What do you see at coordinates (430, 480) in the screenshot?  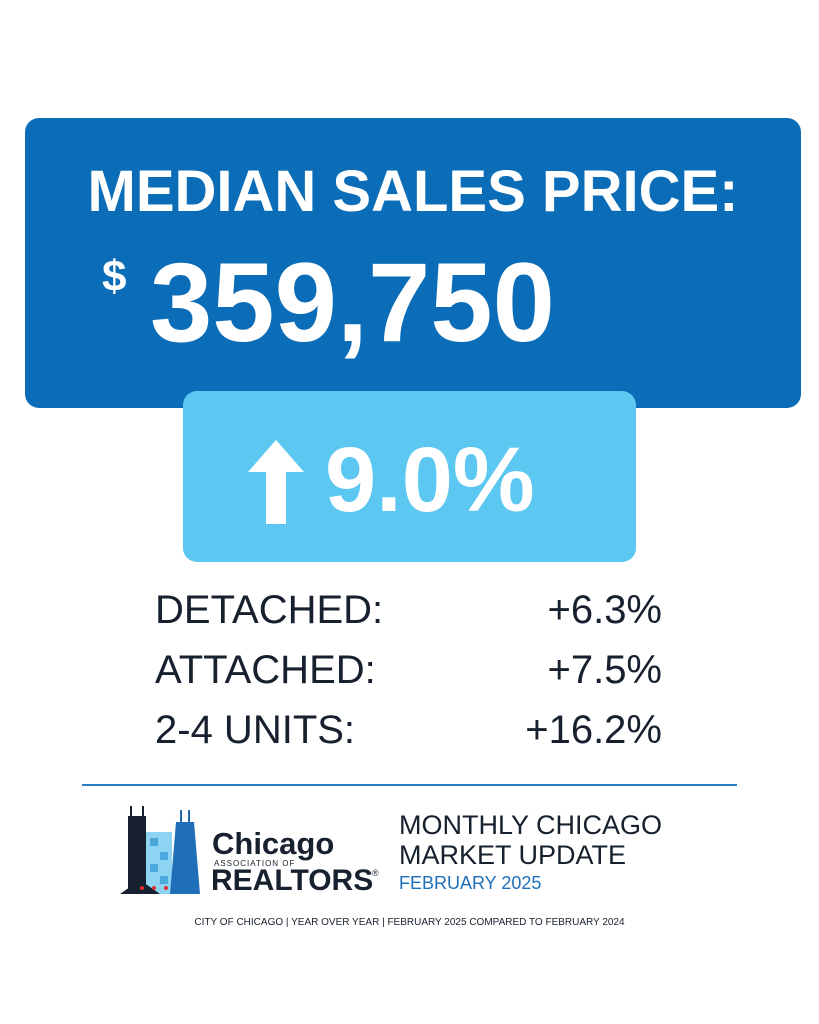 I see `change-value: 9.0%` at bounding box center [430, 480].